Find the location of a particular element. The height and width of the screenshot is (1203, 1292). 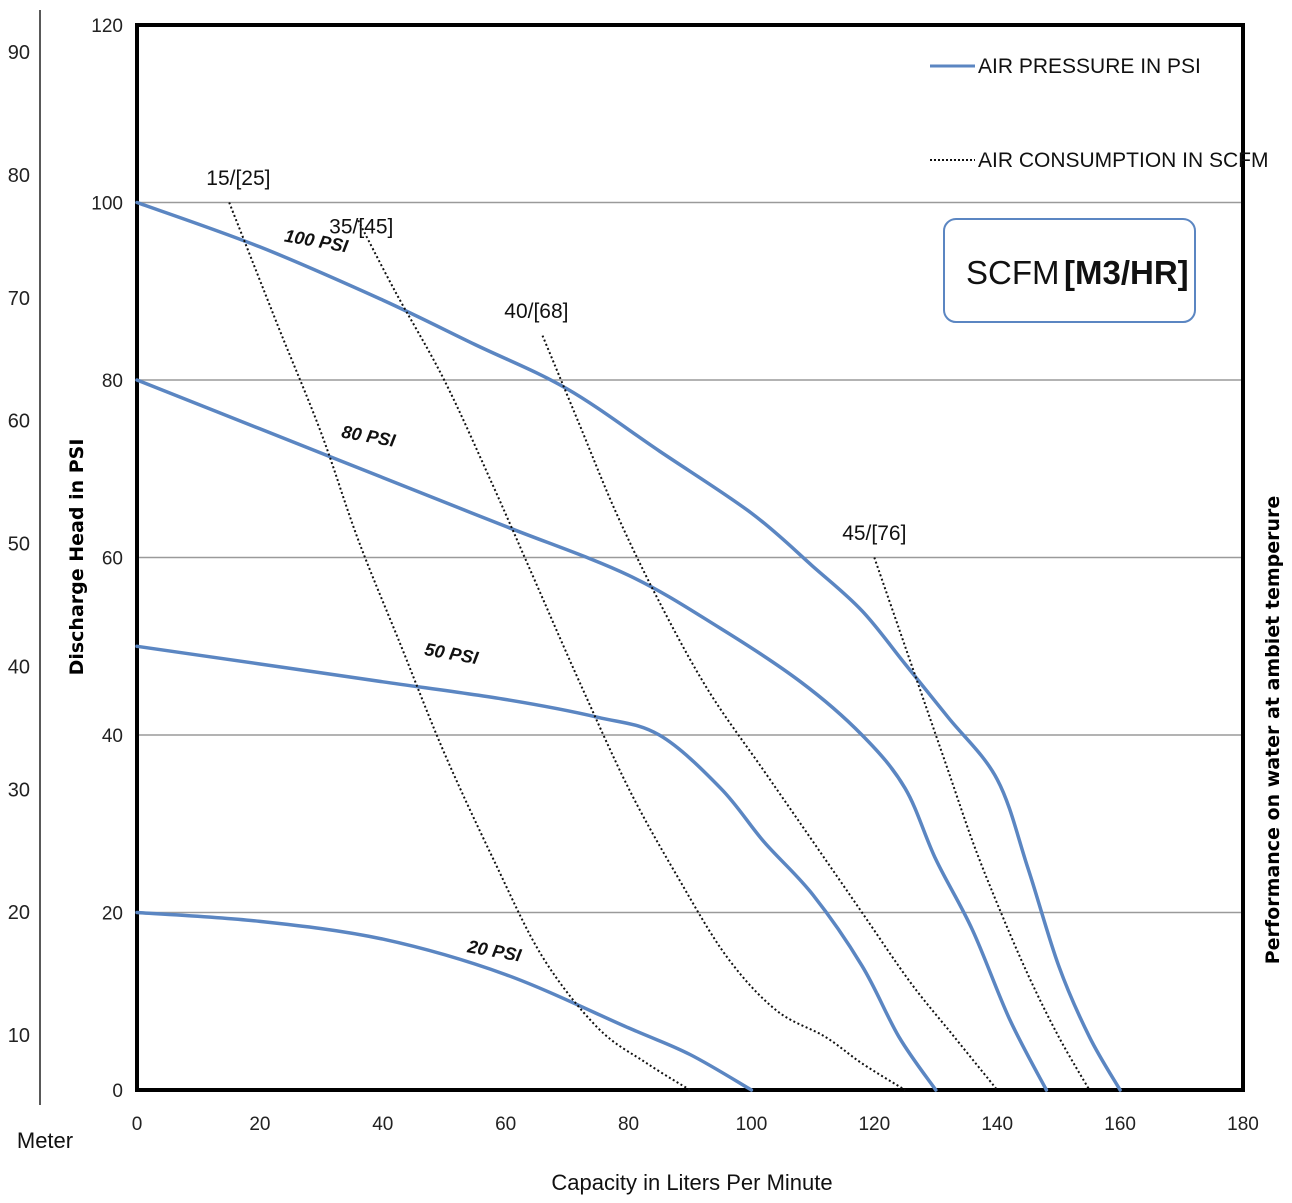

unit-m3hr: [M3/HR] is located at coordinates (1126, 272).